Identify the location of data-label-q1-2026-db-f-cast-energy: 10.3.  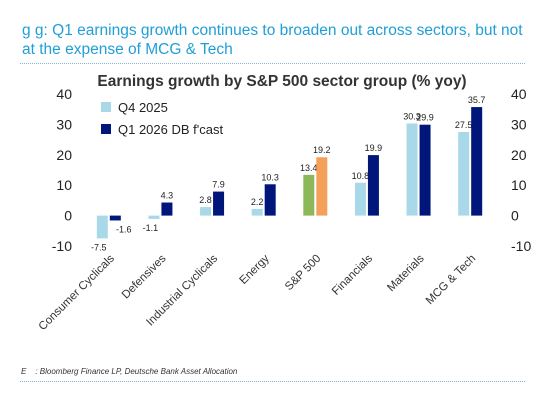
(270, 177).